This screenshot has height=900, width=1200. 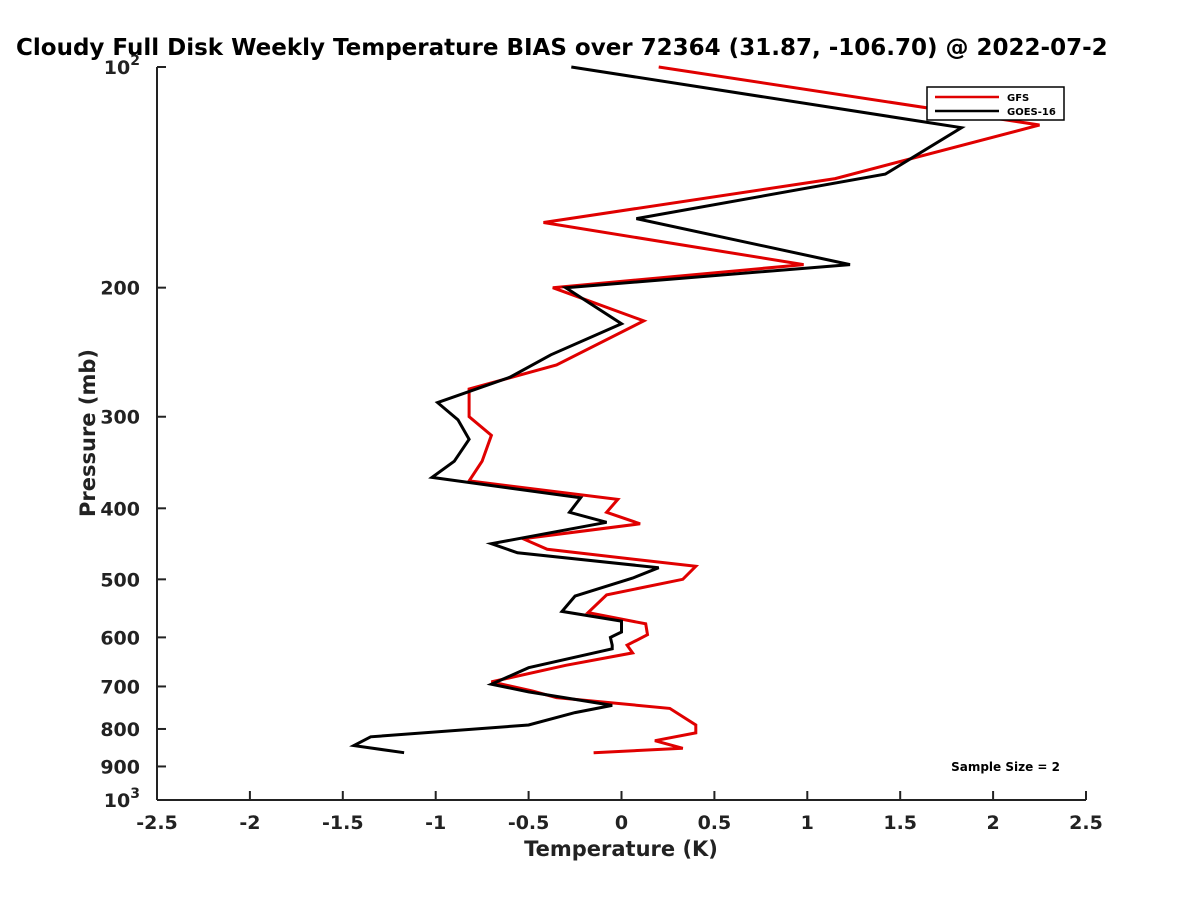 What do you see at coordinates (120, 687) in the screenshot?
I see `y-tick-label: 700` at bounding box center [120, 687].